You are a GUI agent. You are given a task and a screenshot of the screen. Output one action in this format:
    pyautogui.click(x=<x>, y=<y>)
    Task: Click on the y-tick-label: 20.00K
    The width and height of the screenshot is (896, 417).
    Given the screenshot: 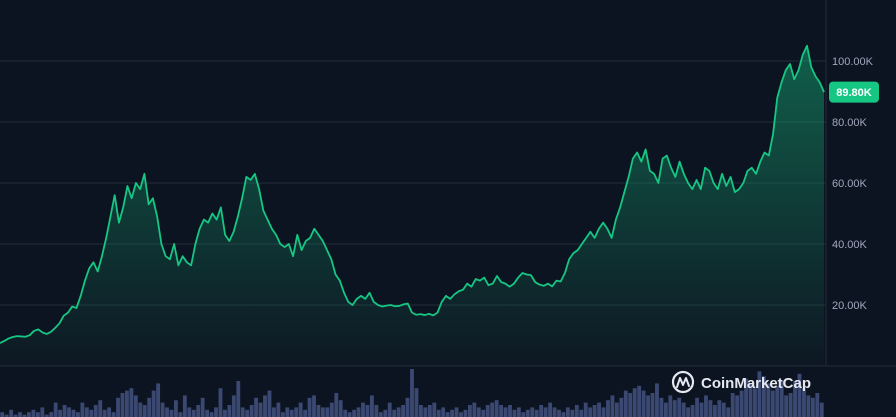 What is the action you would take?
    pyautogui.click(x=850, y=306)
    